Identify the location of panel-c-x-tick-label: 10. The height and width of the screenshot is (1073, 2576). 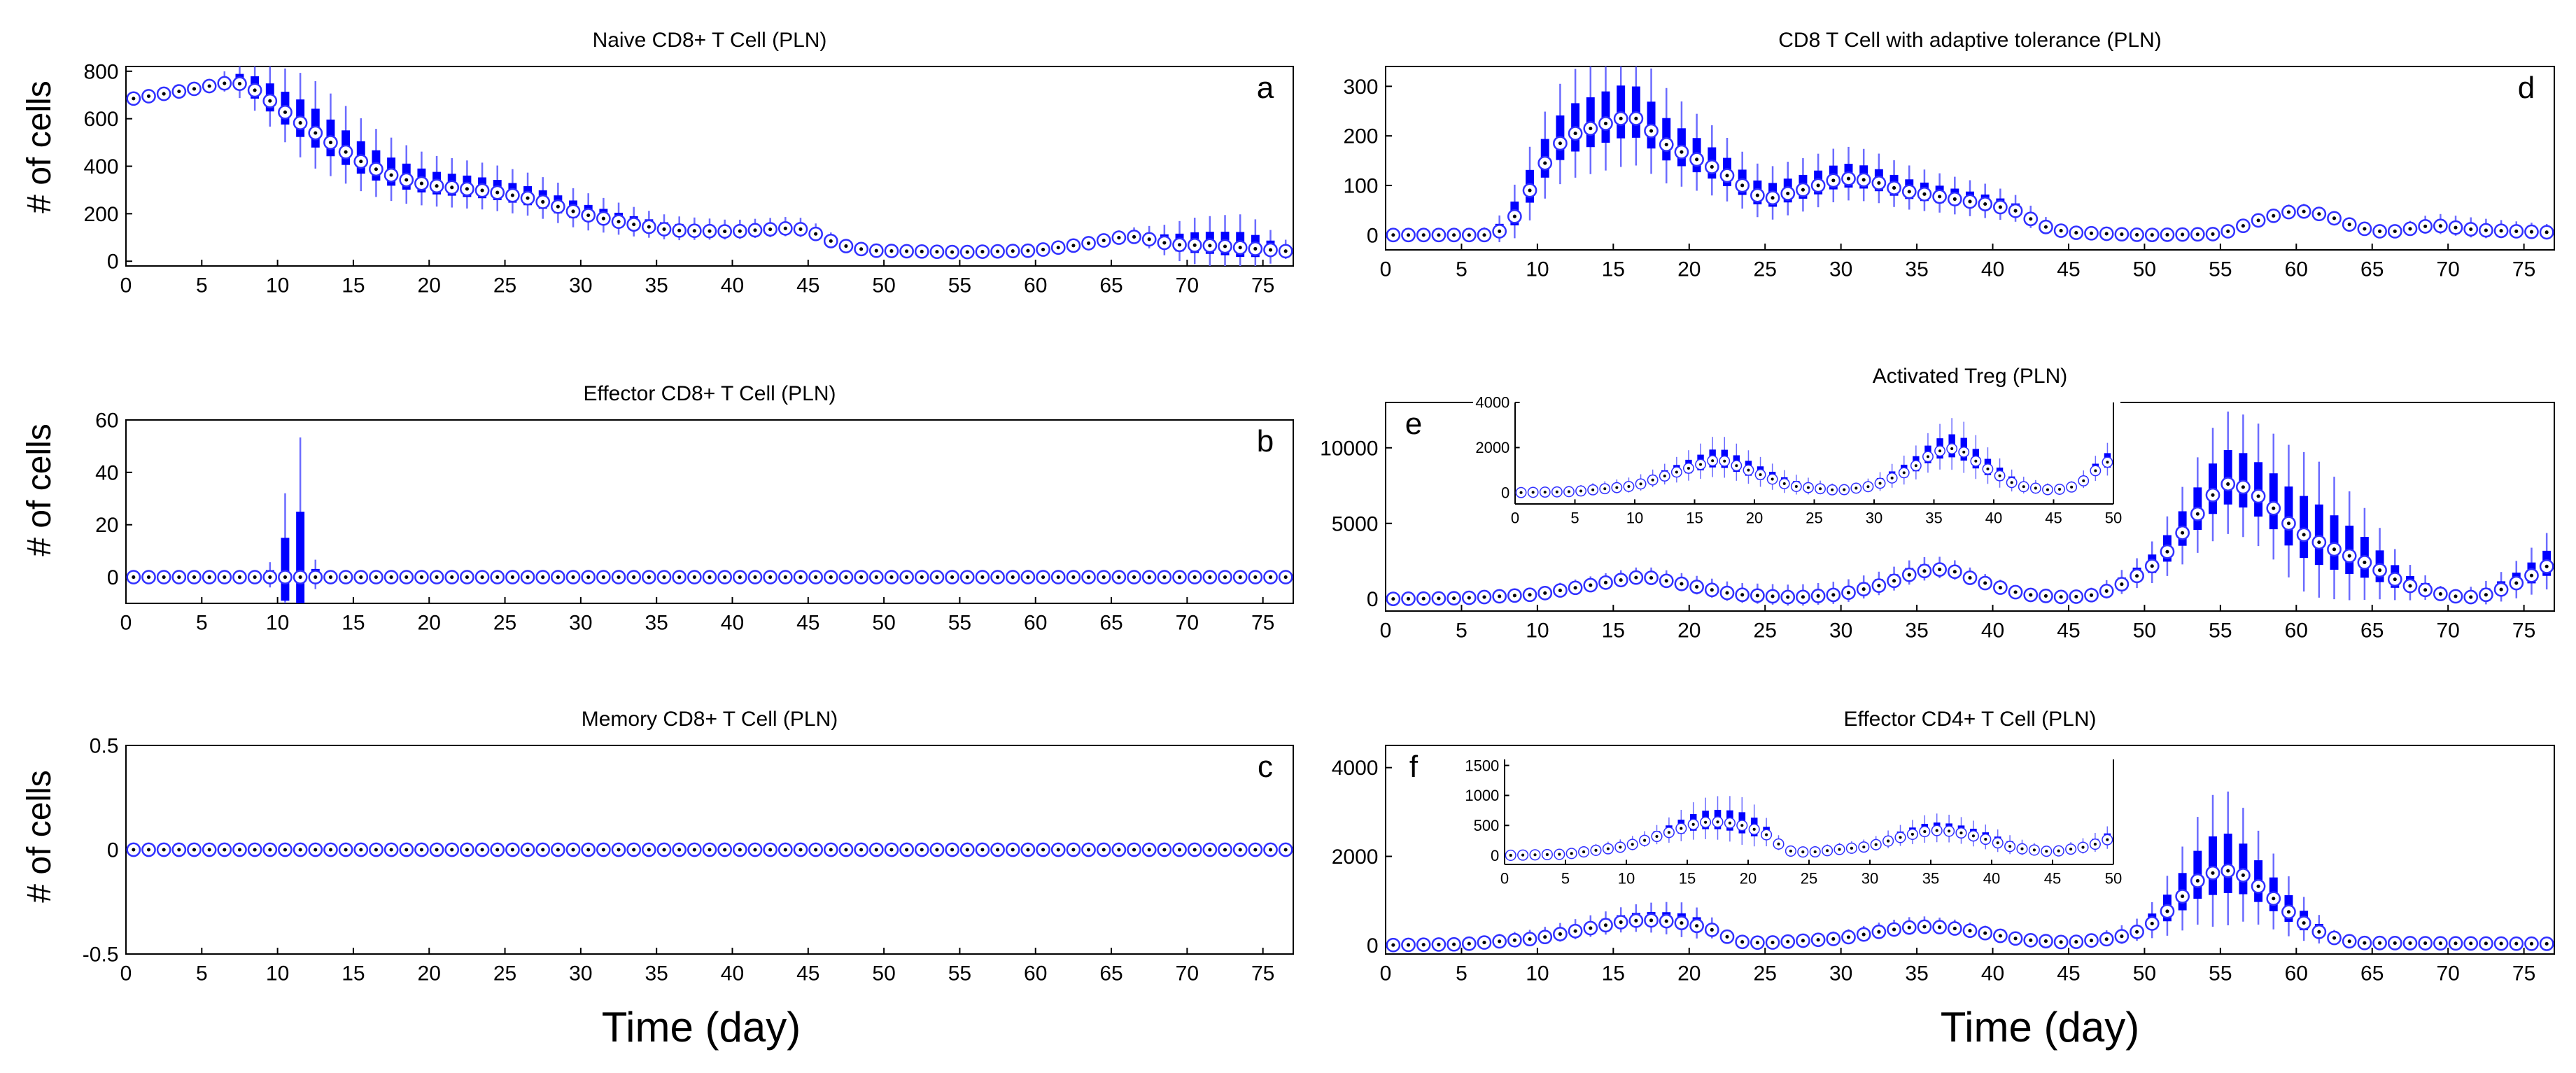
(277, 974).